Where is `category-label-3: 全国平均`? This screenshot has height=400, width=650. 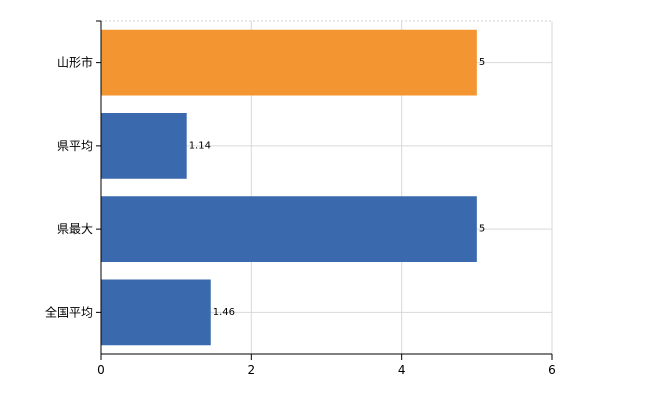
category-label-3: 全国平均 is located at coordinates (69, 311).